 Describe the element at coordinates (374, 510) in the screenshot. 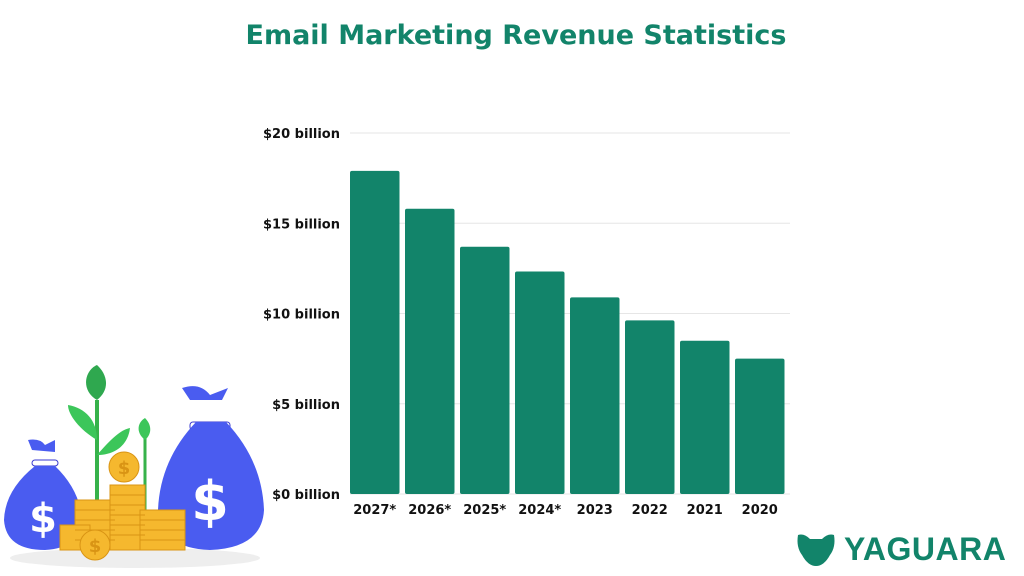

I see `x-tick-label: 2027*` at that location.